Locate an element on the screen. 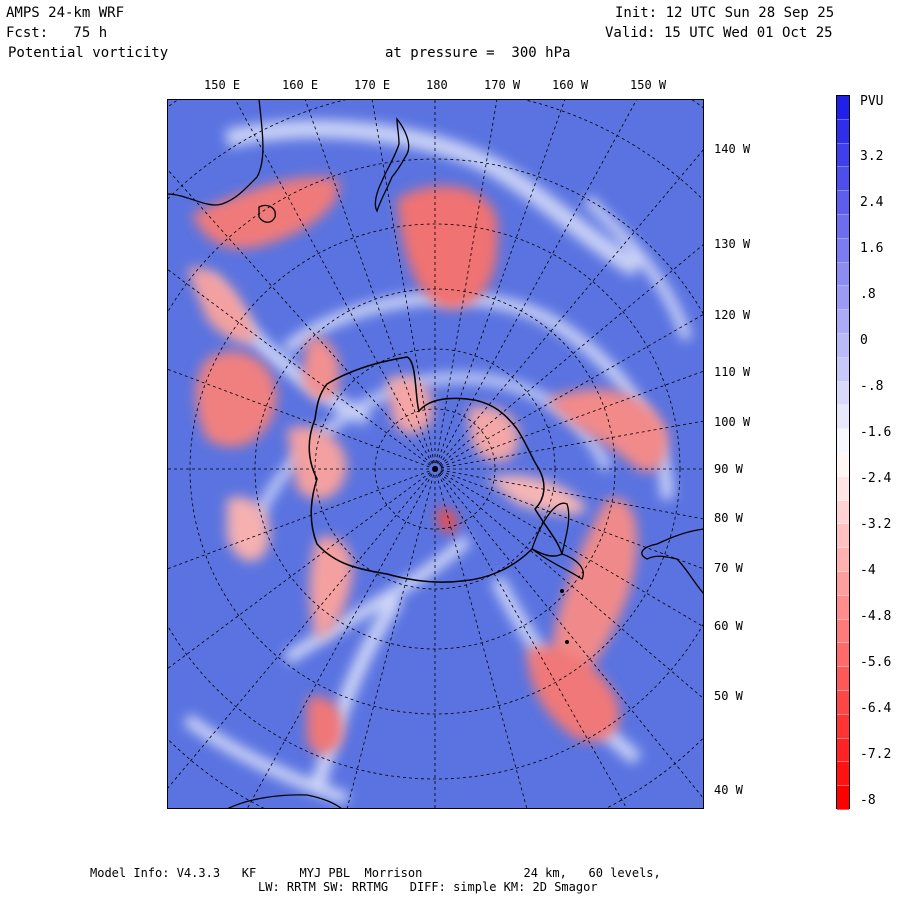 The height and width of the screenshot is (900, 900). colorbar-tick-label: -.8 is located at coordinates (872, 386).